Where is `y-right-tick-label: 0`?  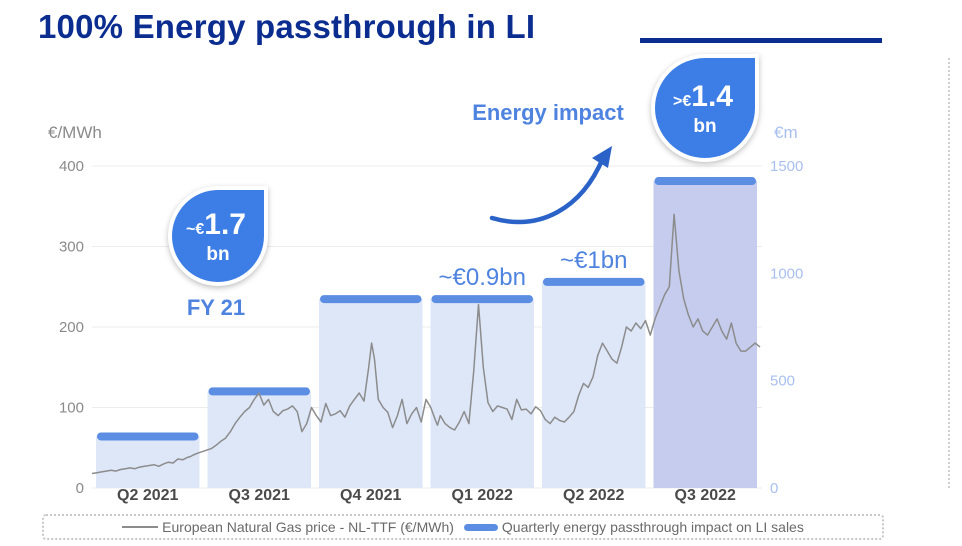 y-right-tick-label: 0 is located at coordinates (774, 488).